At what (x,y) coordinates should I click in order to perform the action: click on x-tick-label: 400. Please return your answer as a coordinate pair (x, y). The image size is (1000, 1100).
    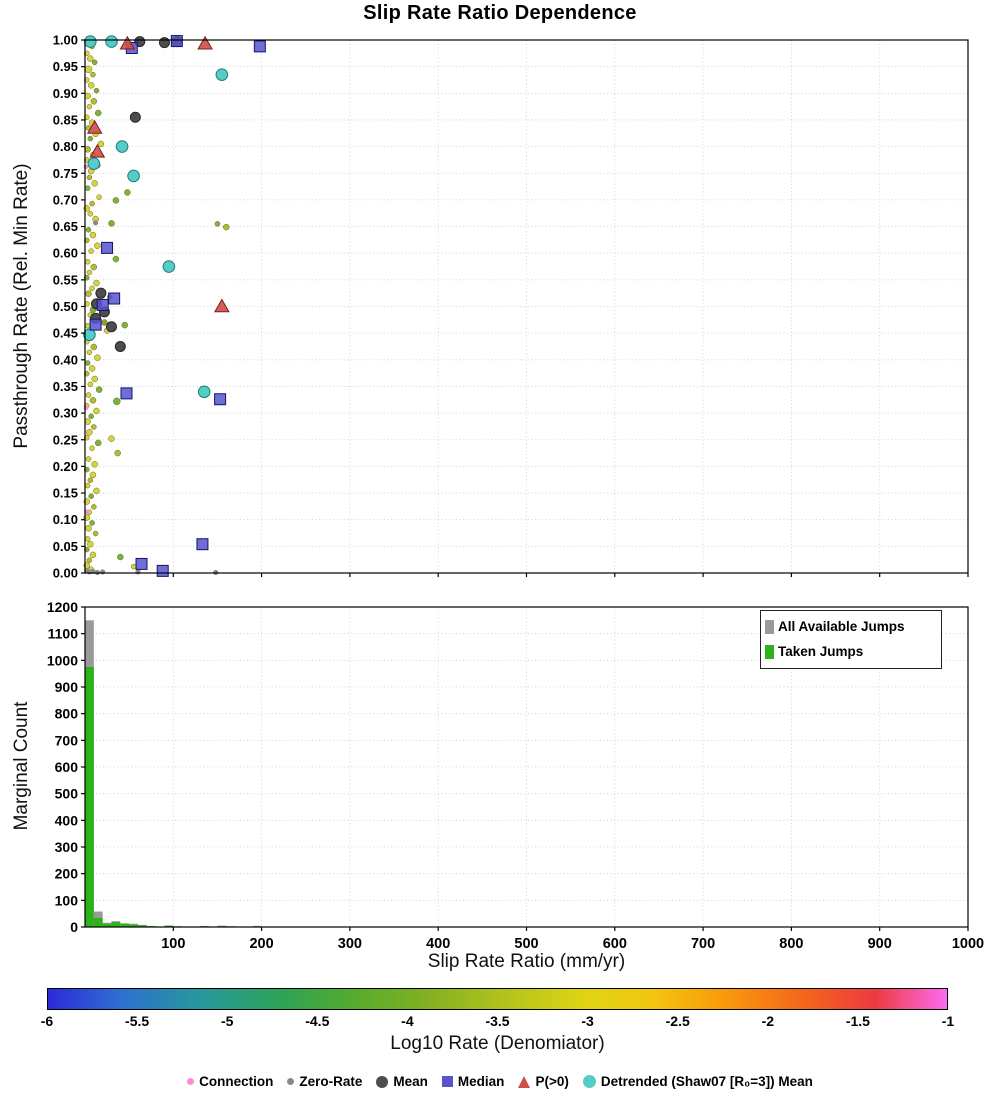
    Looking at the image, I should click on (438, 944).